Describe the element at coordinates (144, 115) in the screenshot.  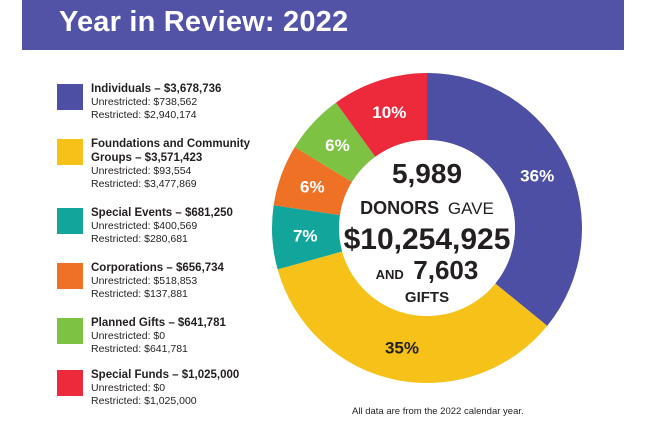
I see `legend-restricted: Restricted: $2,940,174` at that location.